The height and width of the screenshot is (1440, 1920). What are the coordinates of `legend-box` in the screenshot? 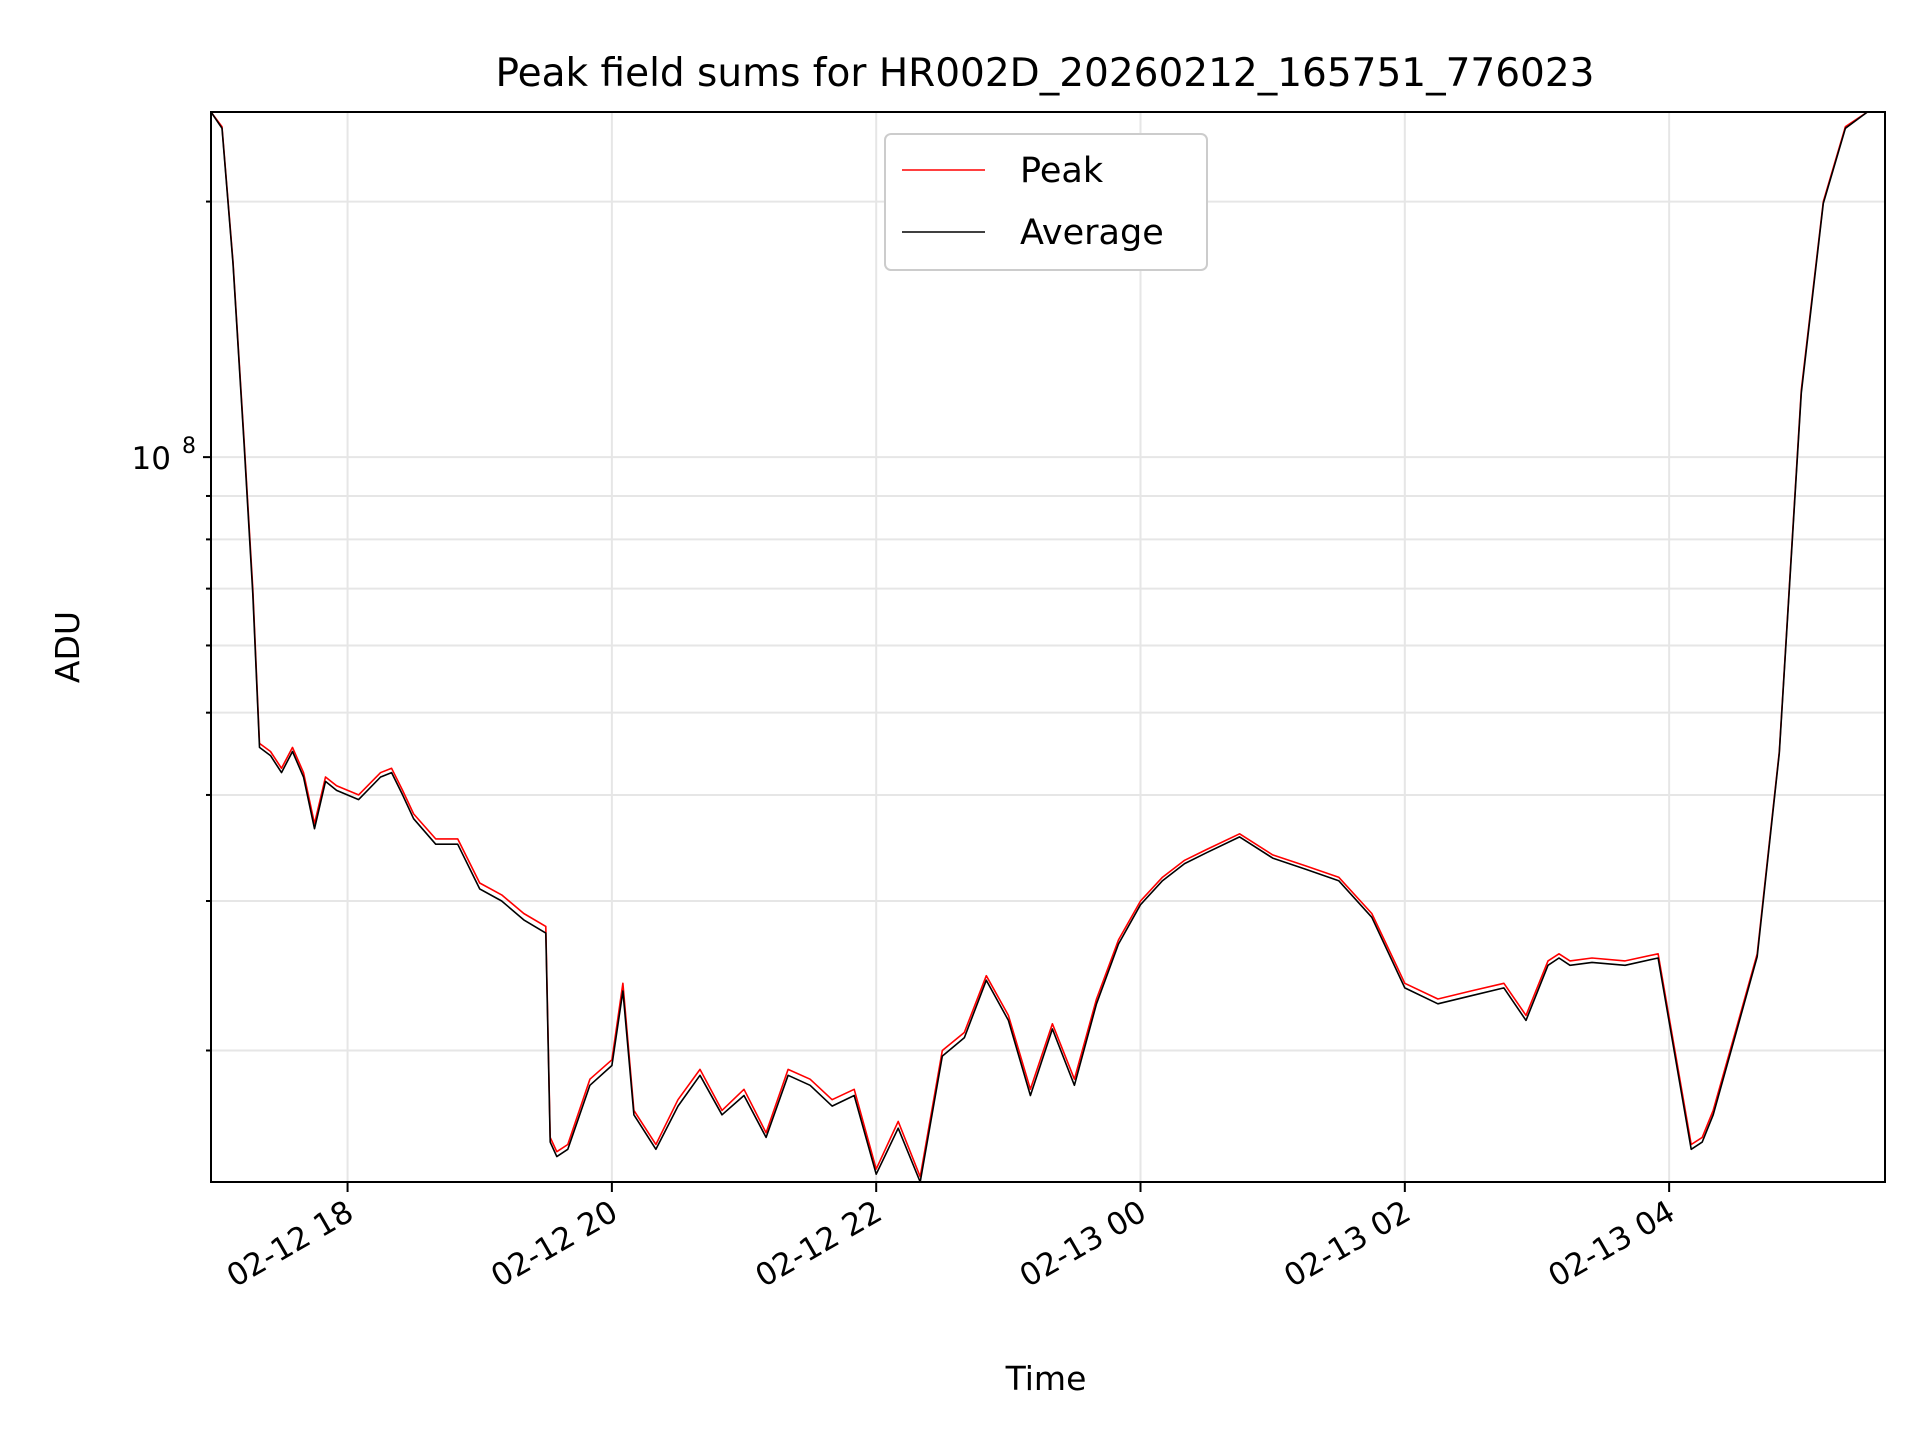 It's located at (1046, 202).